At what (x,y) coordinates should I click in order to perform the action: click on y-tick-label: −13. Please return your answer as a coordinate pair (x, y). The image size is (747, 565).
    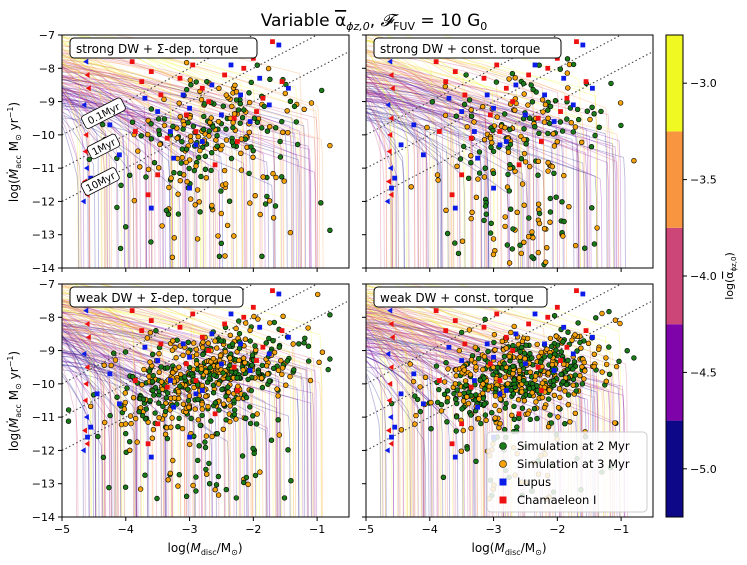
    Looking at the image, I should click on (43, 235).